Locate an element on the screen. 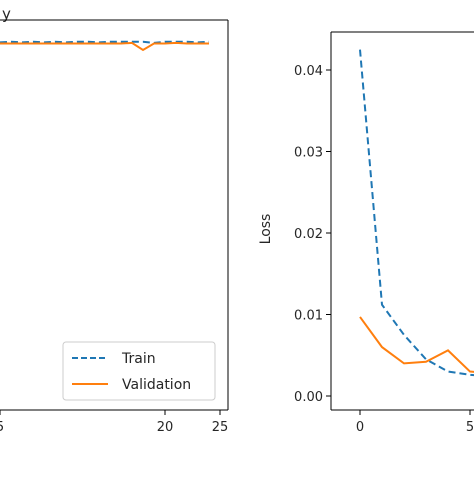 The height and width of the screenshot is (478, 474). loss-y-axis-label: Loss is located at coordinates (266, 229).